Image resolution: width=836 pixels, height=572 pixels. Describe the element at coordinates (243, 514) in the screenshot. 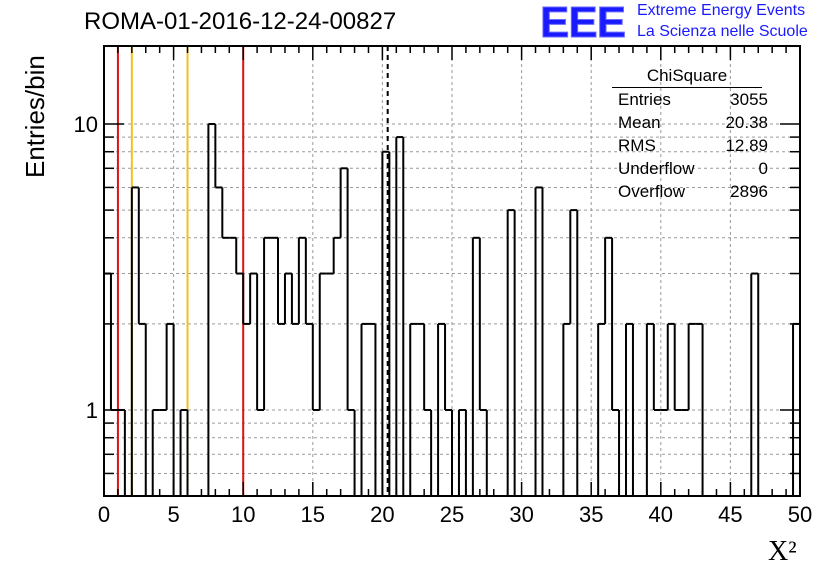

I see `x-tick-label: 10` at that location.